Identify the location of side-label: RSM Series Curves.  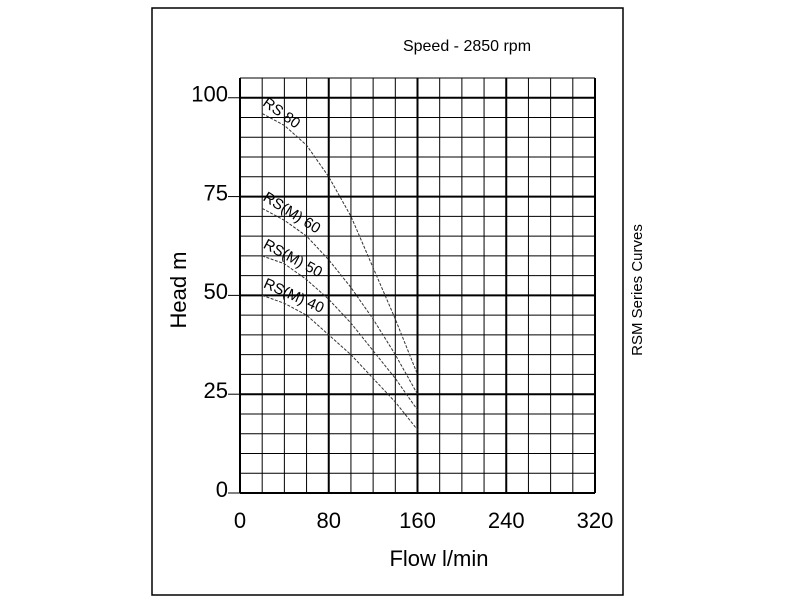
(637, 290).